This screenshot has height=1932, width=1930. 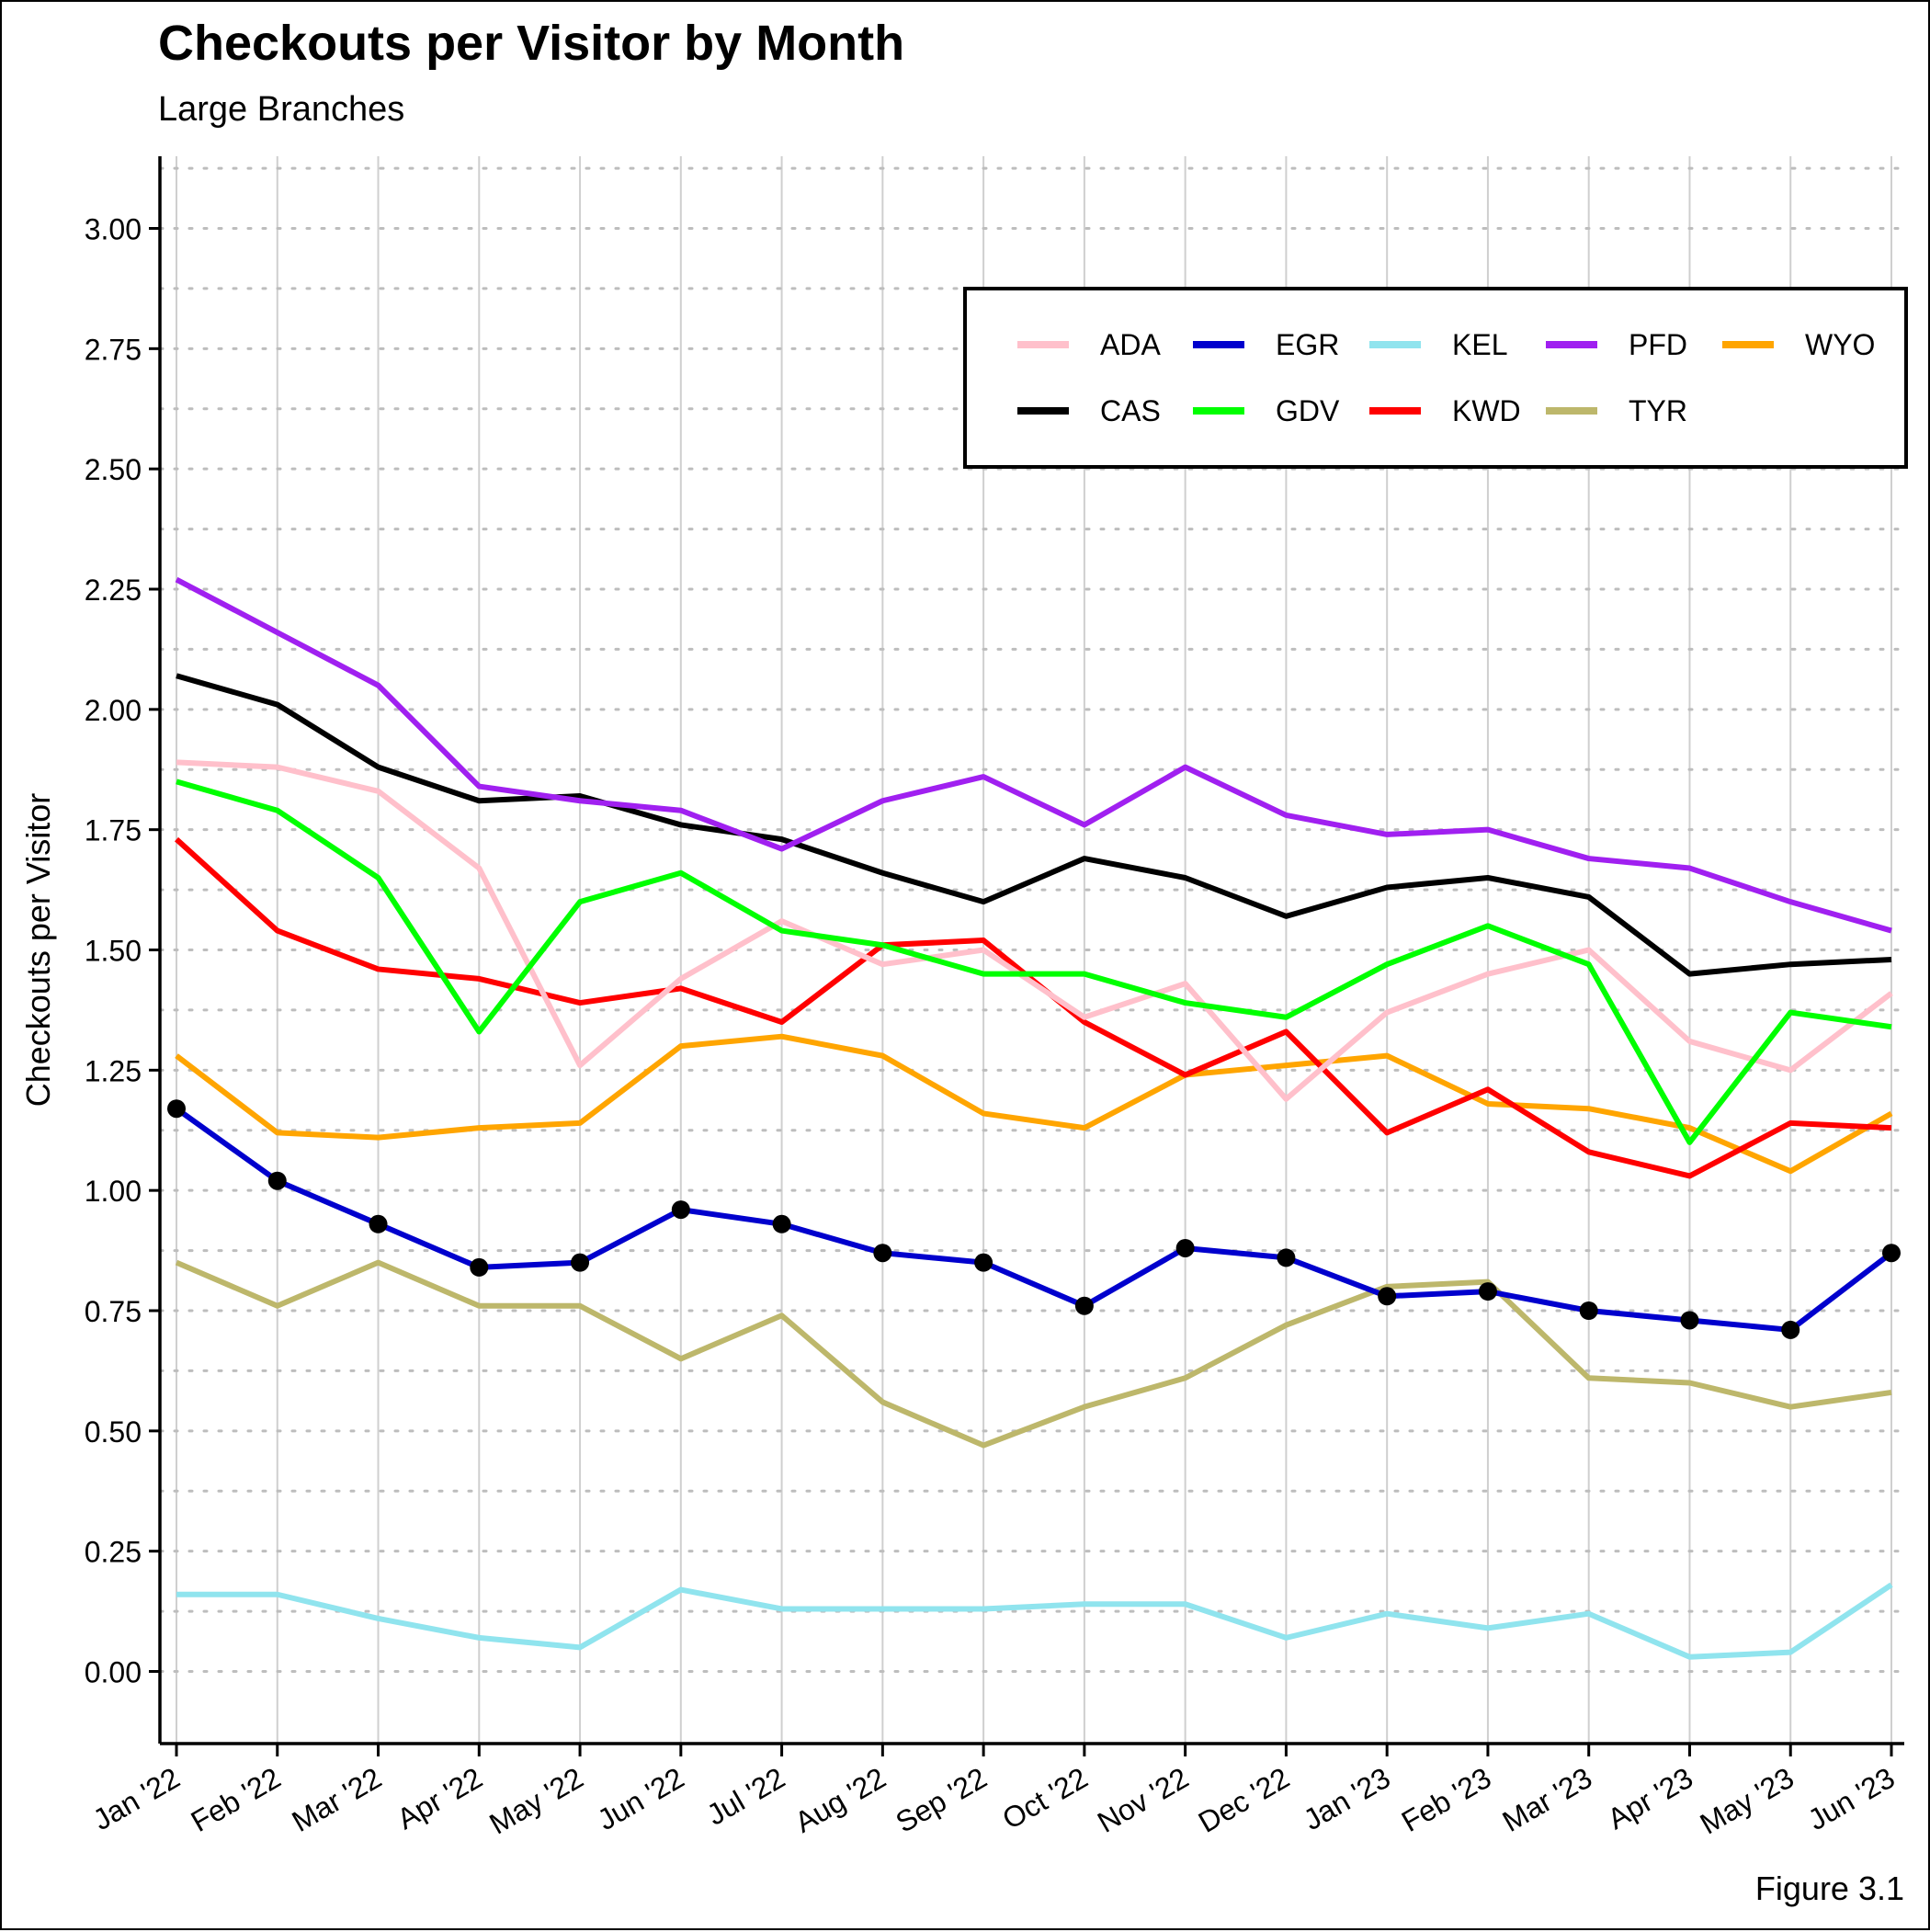 I want to click on x-tick-label: Dec '22, so click(x=1244, y=1800).